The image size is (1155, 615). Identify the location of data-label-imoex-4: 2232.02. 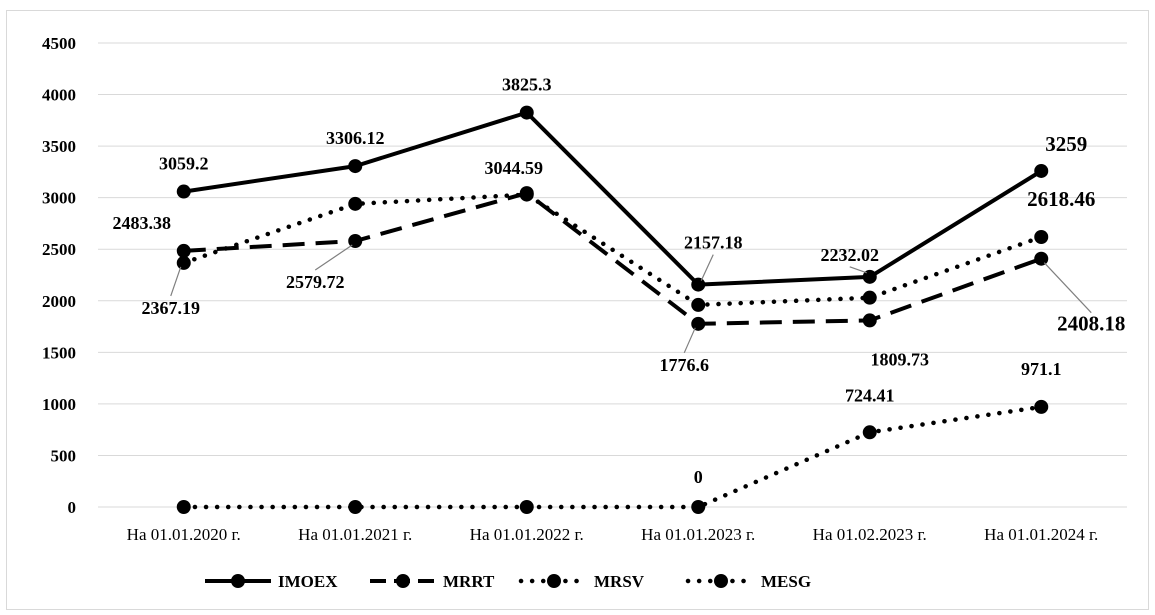
(850, 255).